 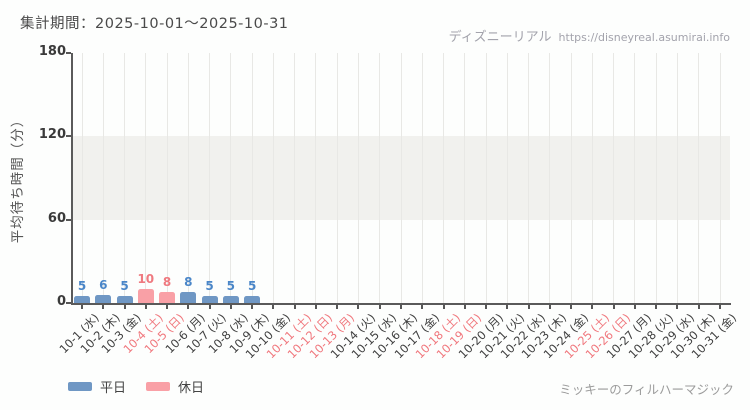 What do you see at coordinates (52, 51) in the screenshot?
I see `y-tick-label: 180` at bounding box center [52, 51].